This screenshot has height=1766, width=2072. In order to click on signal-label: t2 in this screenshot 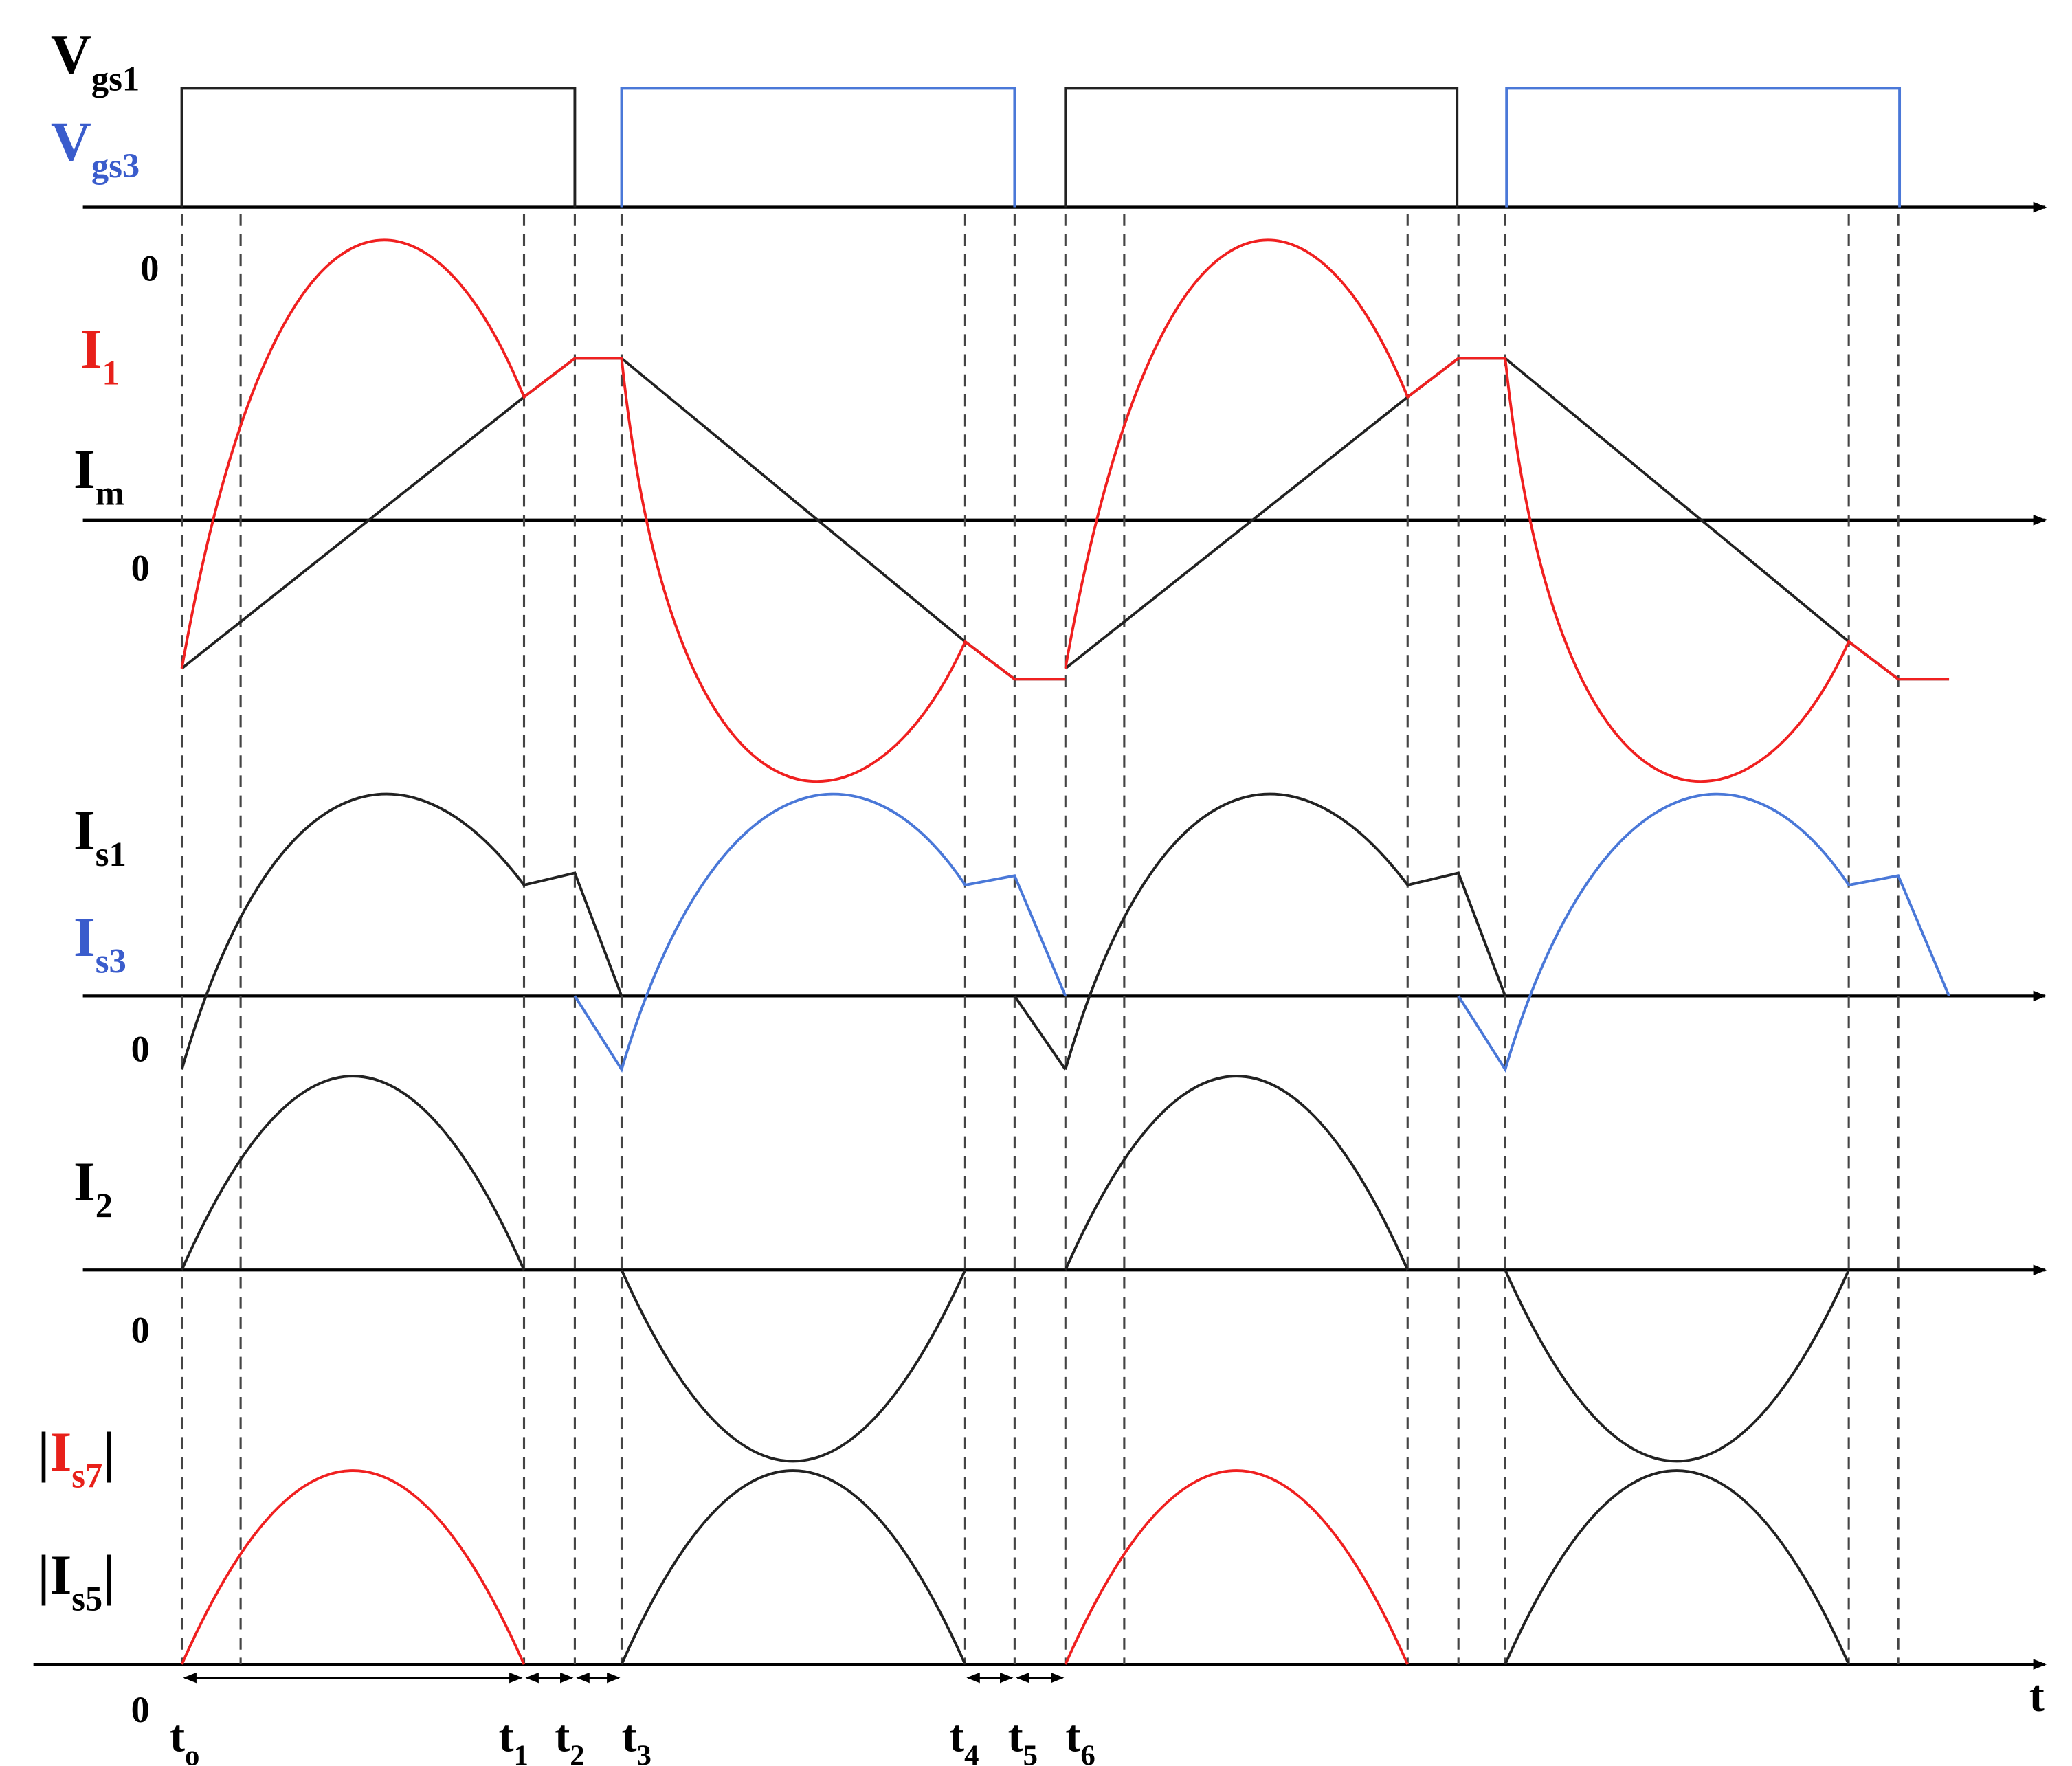, I will do `click(569, 1739)`.